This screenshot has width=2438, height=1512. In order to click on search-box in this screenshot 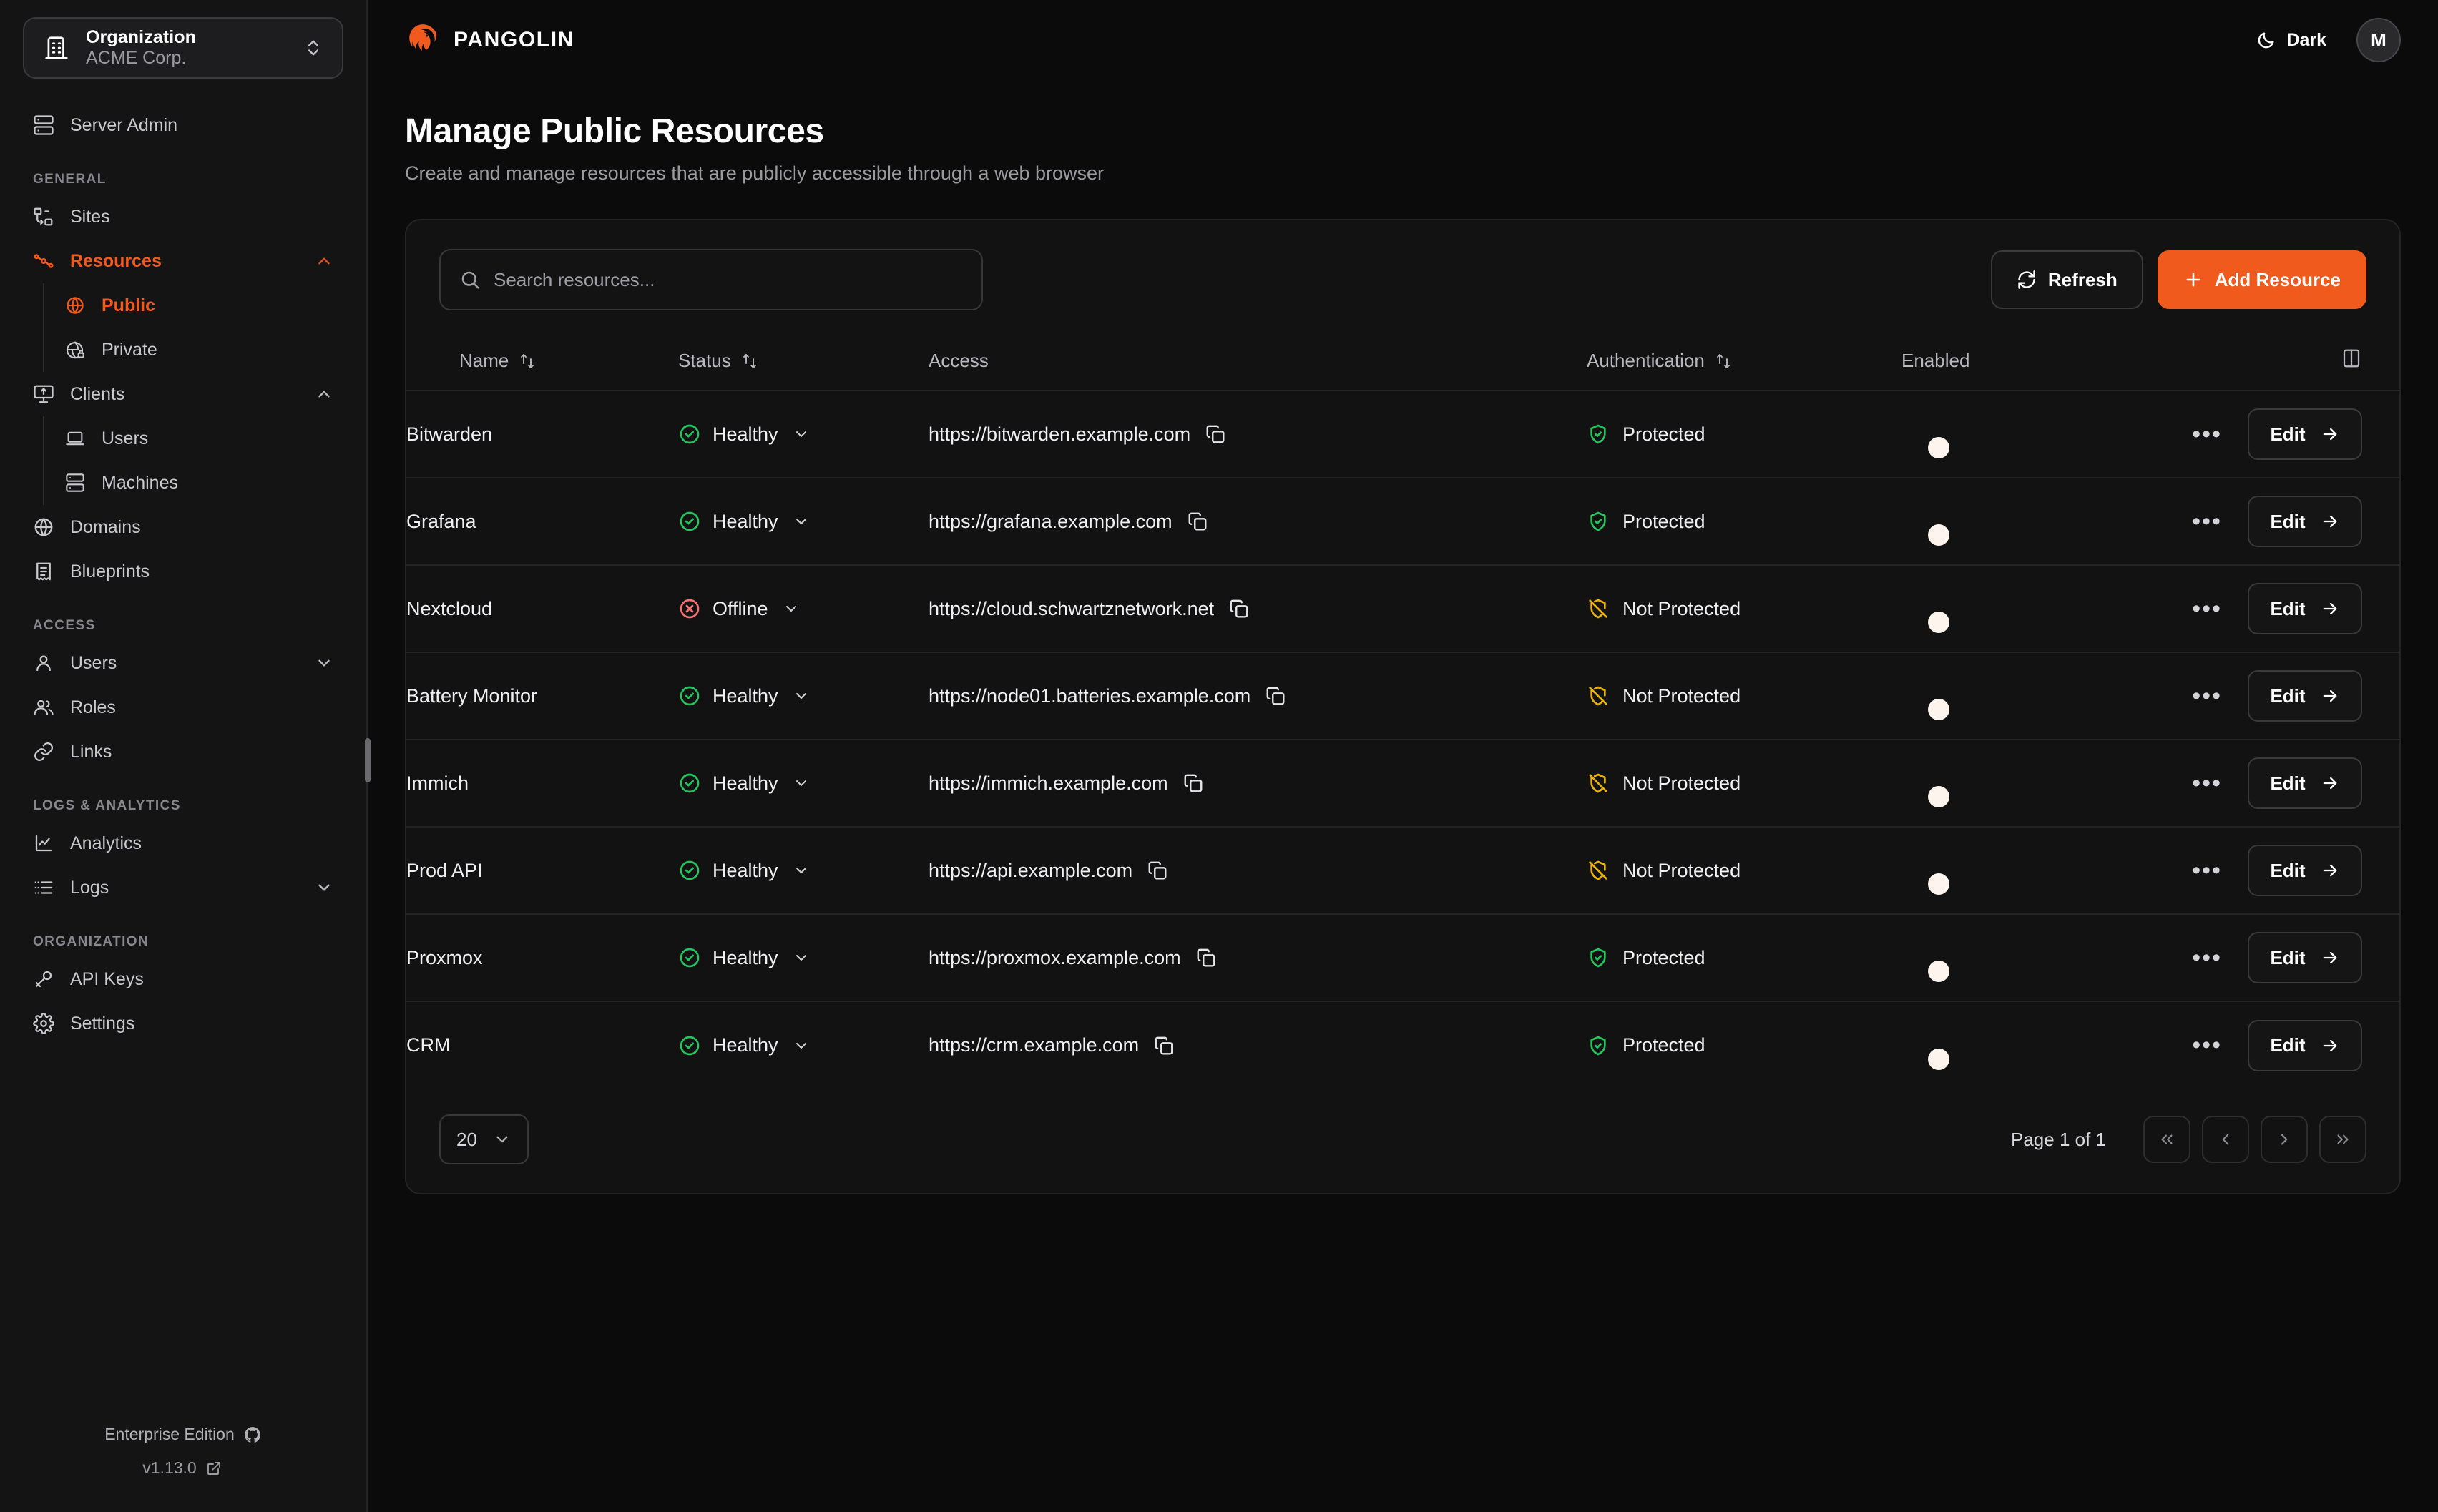, I will do `click(711, 279)`.